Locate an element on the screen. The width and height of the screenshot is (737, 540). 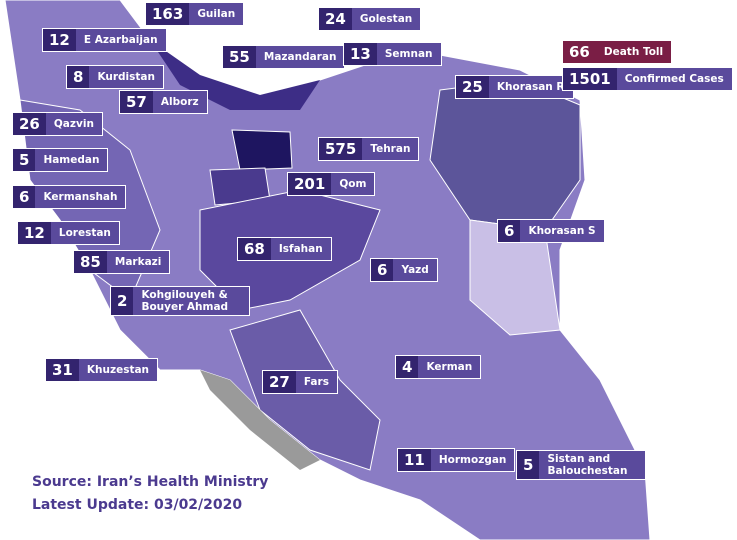
province-name: Khorasan R is located at coordinates (530, 87).